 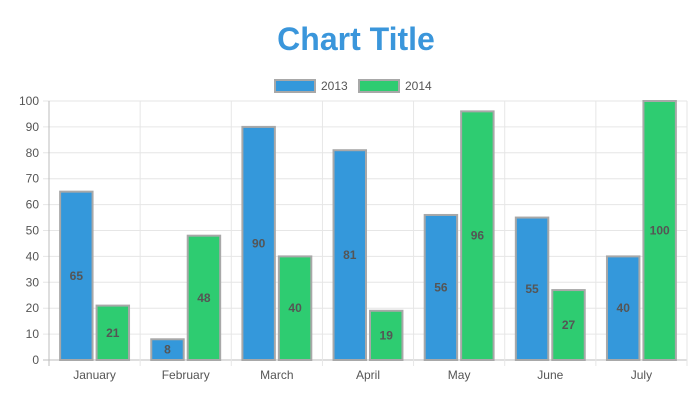 What do you see at coordinates (33, 205) in the screenshot?
I see `y-tick-label: 60` at bounding box center [33, 205].